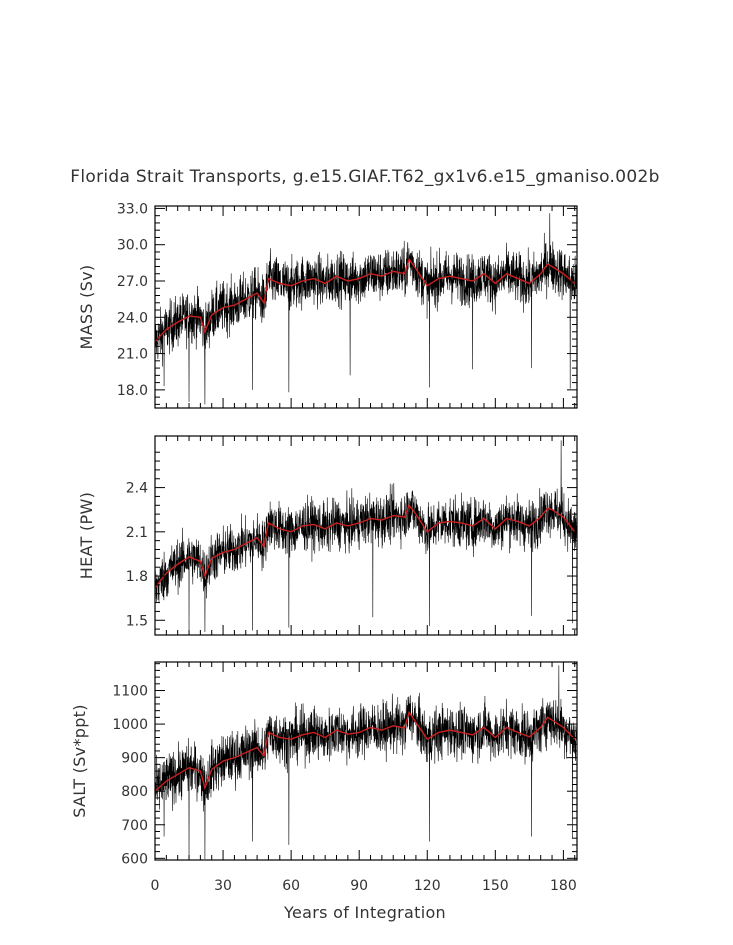 The height and width of the screenshot is (945, 733). I want to click on mass-y-tick-label: 33.0, so click(132, 209).